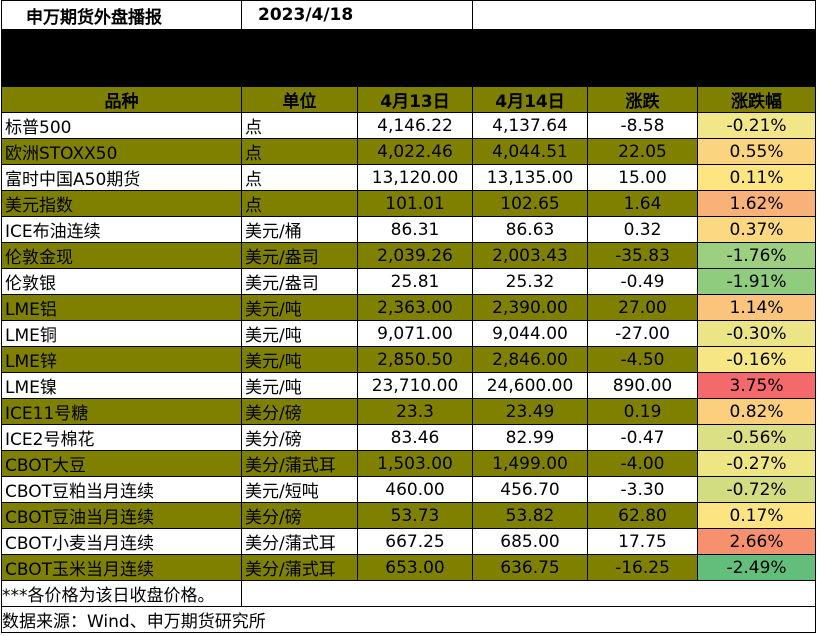 This screenshot has height=636, width=817. What do you see at coordinates (121, 463) in the screenshot?
I see `cell-name: CBOT大豆` at bounding box center [121, 463].